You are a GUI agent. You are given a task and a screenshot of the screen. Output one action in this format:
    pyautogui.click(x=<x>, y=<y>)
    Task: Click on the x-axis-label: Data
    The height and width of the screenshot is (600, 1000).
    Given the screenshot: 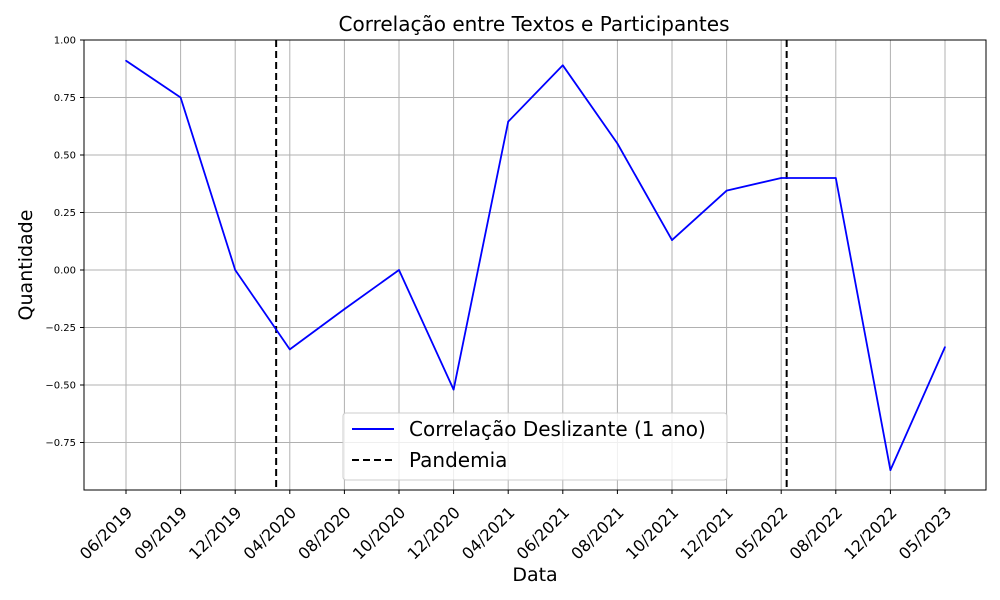 What is the action you would take?
    pyautogui.click(x=534, y=575)
    